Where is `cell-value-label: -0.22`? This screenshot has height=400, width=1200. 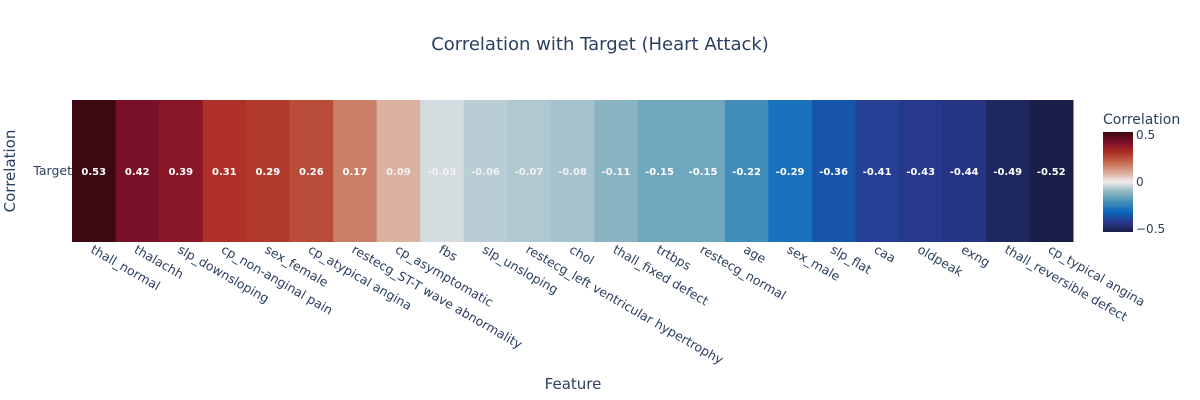
cell-value-label: -0.22 is located at coordinates (746, 172).